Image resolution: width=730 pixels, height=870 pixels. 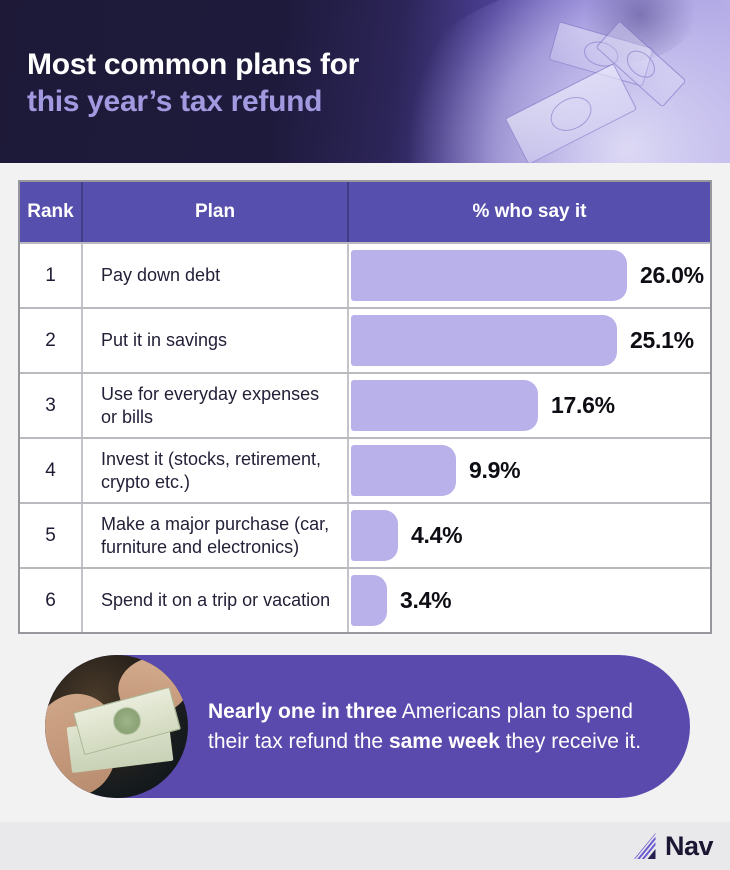 What do you see at coordinates (50, 340) in the screenshot?
I see `rank-cell: 2` at bounding box center [50, 340].